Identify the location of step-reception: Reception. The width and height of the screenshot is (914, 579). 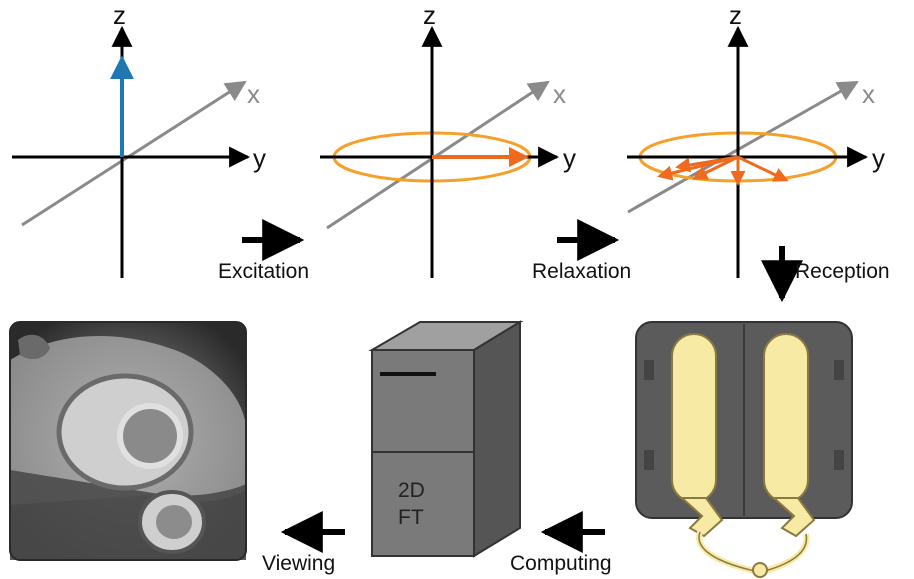
(825, 274).